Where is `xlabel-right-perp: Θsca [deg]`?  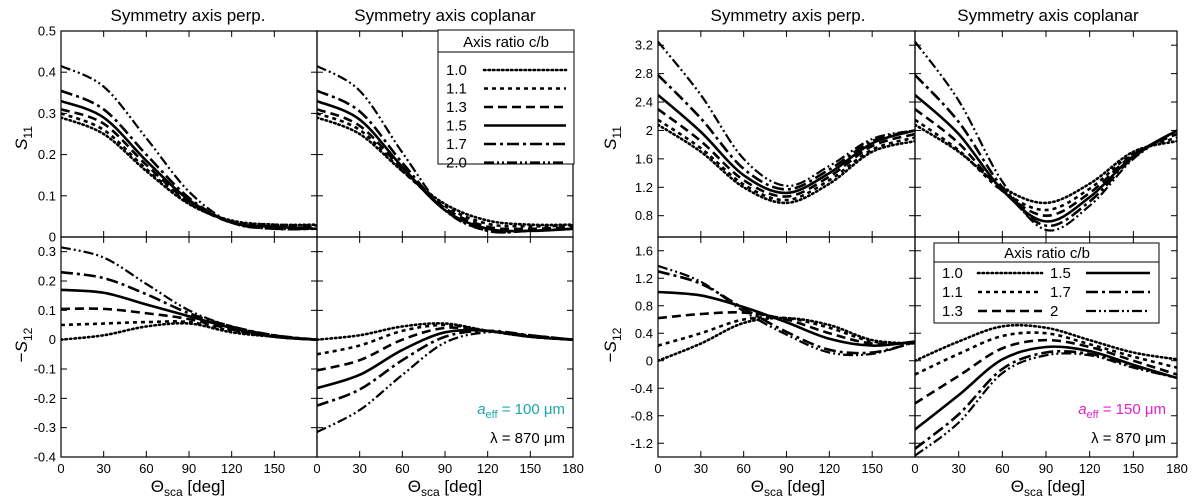
xlabel-right-perp: Θsca [deg] is located at coordinates (788, 488).